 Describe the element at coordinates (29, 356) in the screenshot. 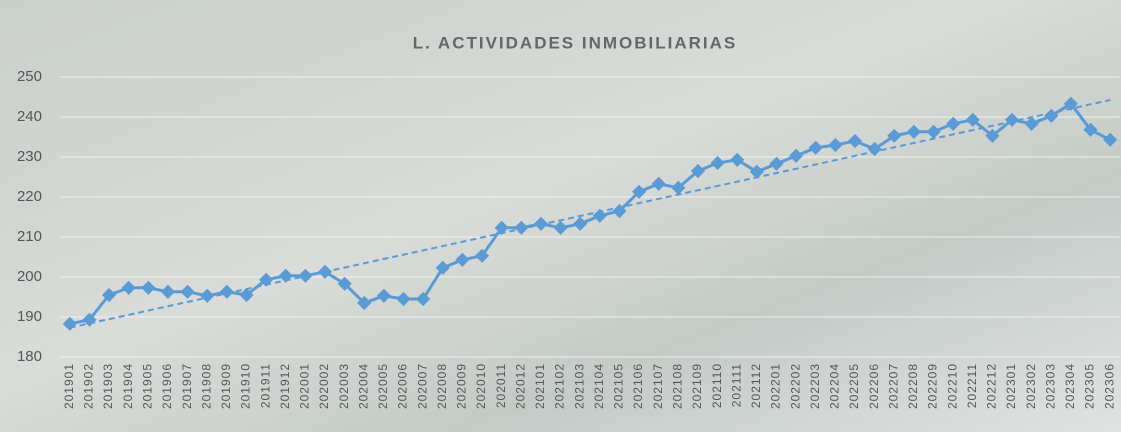

I see `y-tick-label: 180` at that location.